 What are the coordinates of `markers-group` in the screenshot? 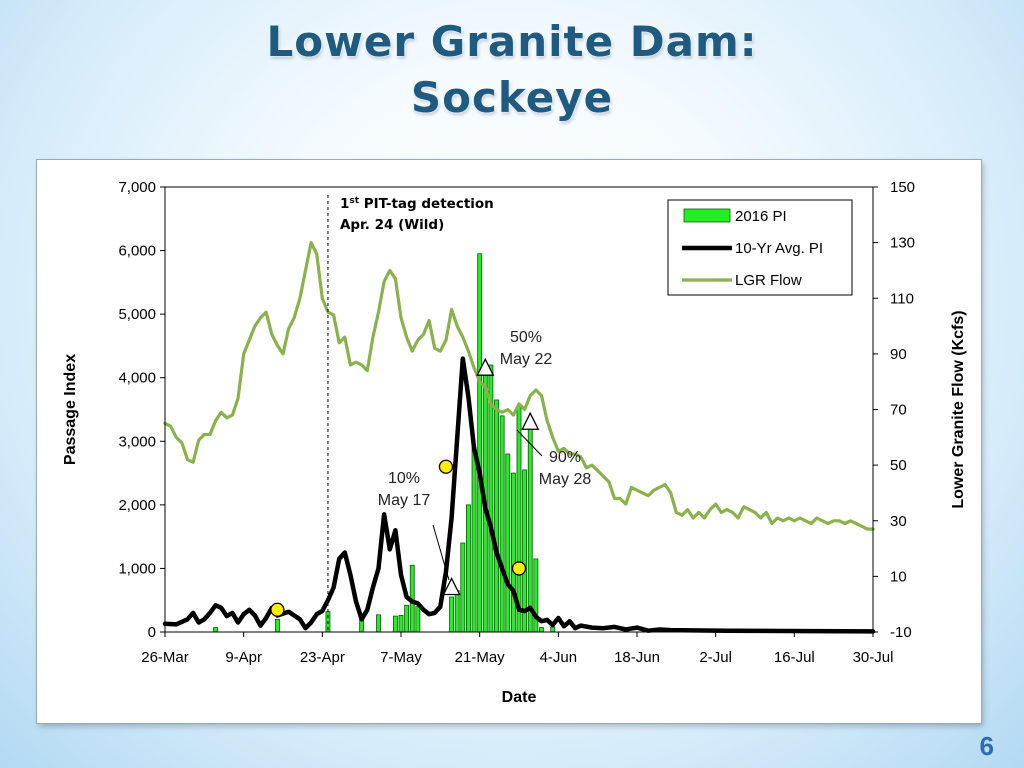 It's located at (405, 487).